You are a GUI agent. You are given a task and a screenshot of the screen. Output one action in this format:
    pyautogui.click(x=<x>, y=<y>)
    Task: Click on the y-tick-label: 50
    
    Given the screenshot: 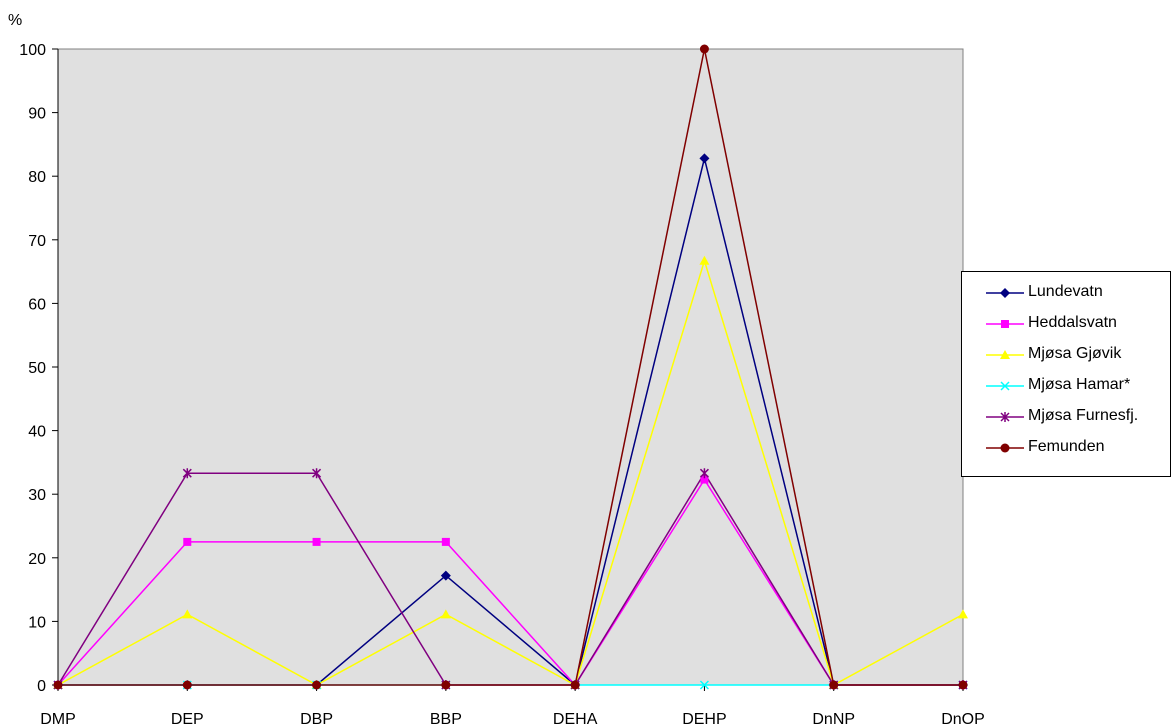 What is the action you would take?
    pyautogui.click(x=37, y=368)
    